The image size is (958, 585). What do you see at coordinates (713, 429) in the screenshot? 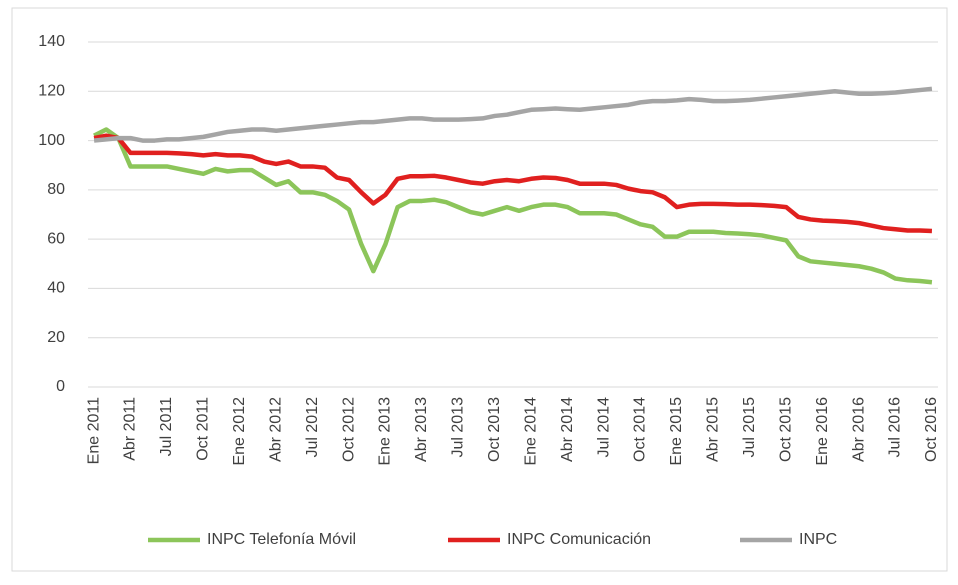
I see `x-tick-label: Abr 2015` at bounding box center [713, 429].